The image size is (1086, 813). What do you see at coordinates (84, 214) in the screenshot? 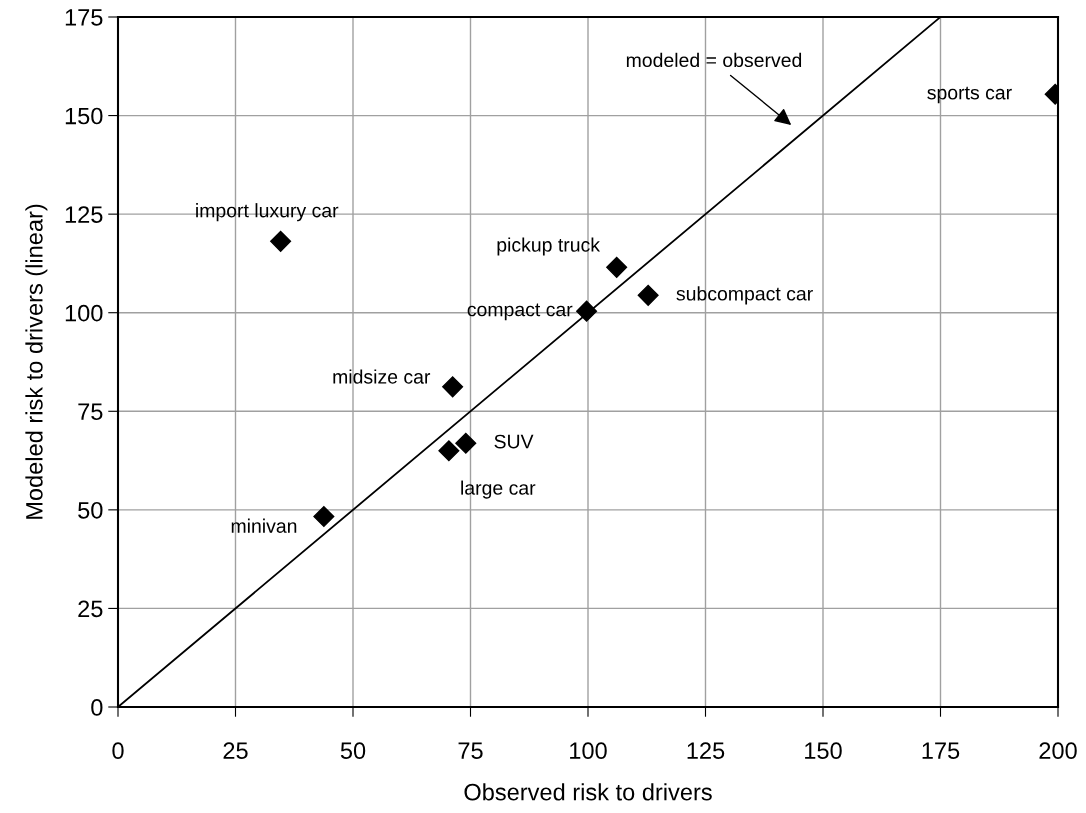
I see `y-tick-label: 125` at bounding box center [84, 214].